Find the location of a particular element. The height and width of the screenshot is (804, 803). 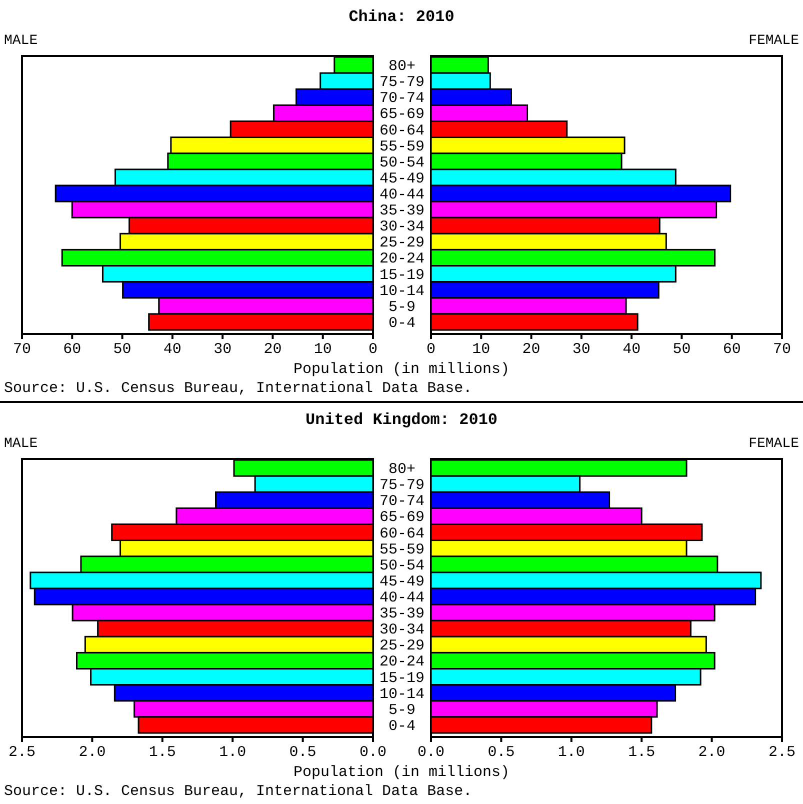

chart-title: China: 2010 is located at coordinates (401, 17).